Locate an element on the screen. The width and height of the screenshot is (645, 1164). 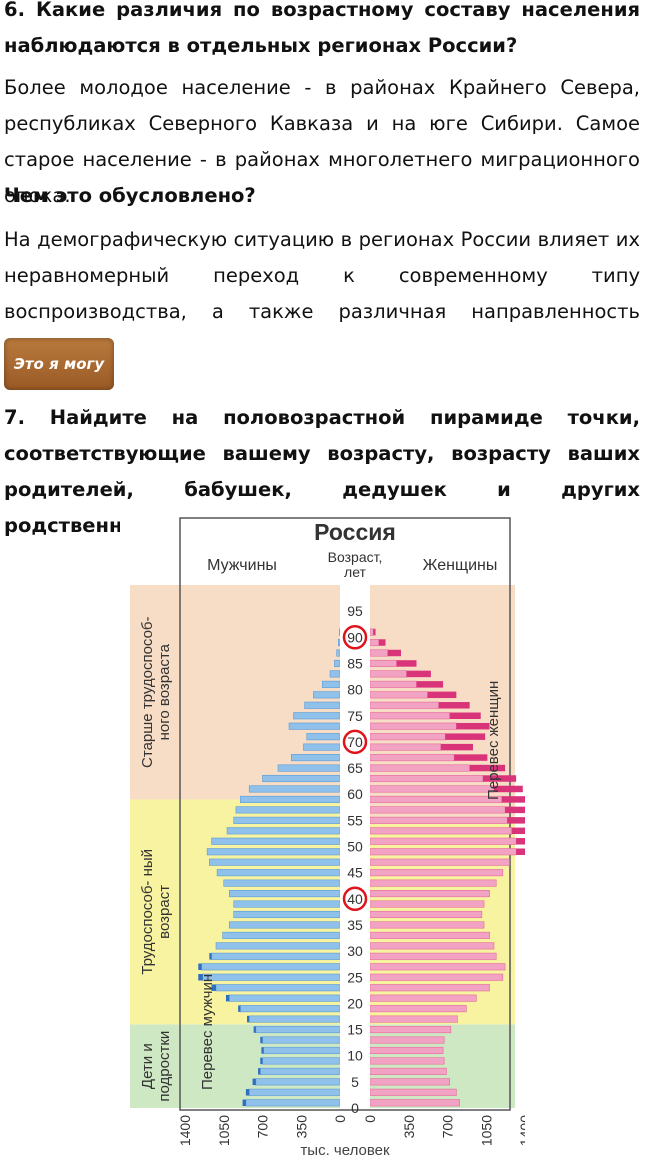
x-tick-right: 700 is located at coordinates (448, 1127).